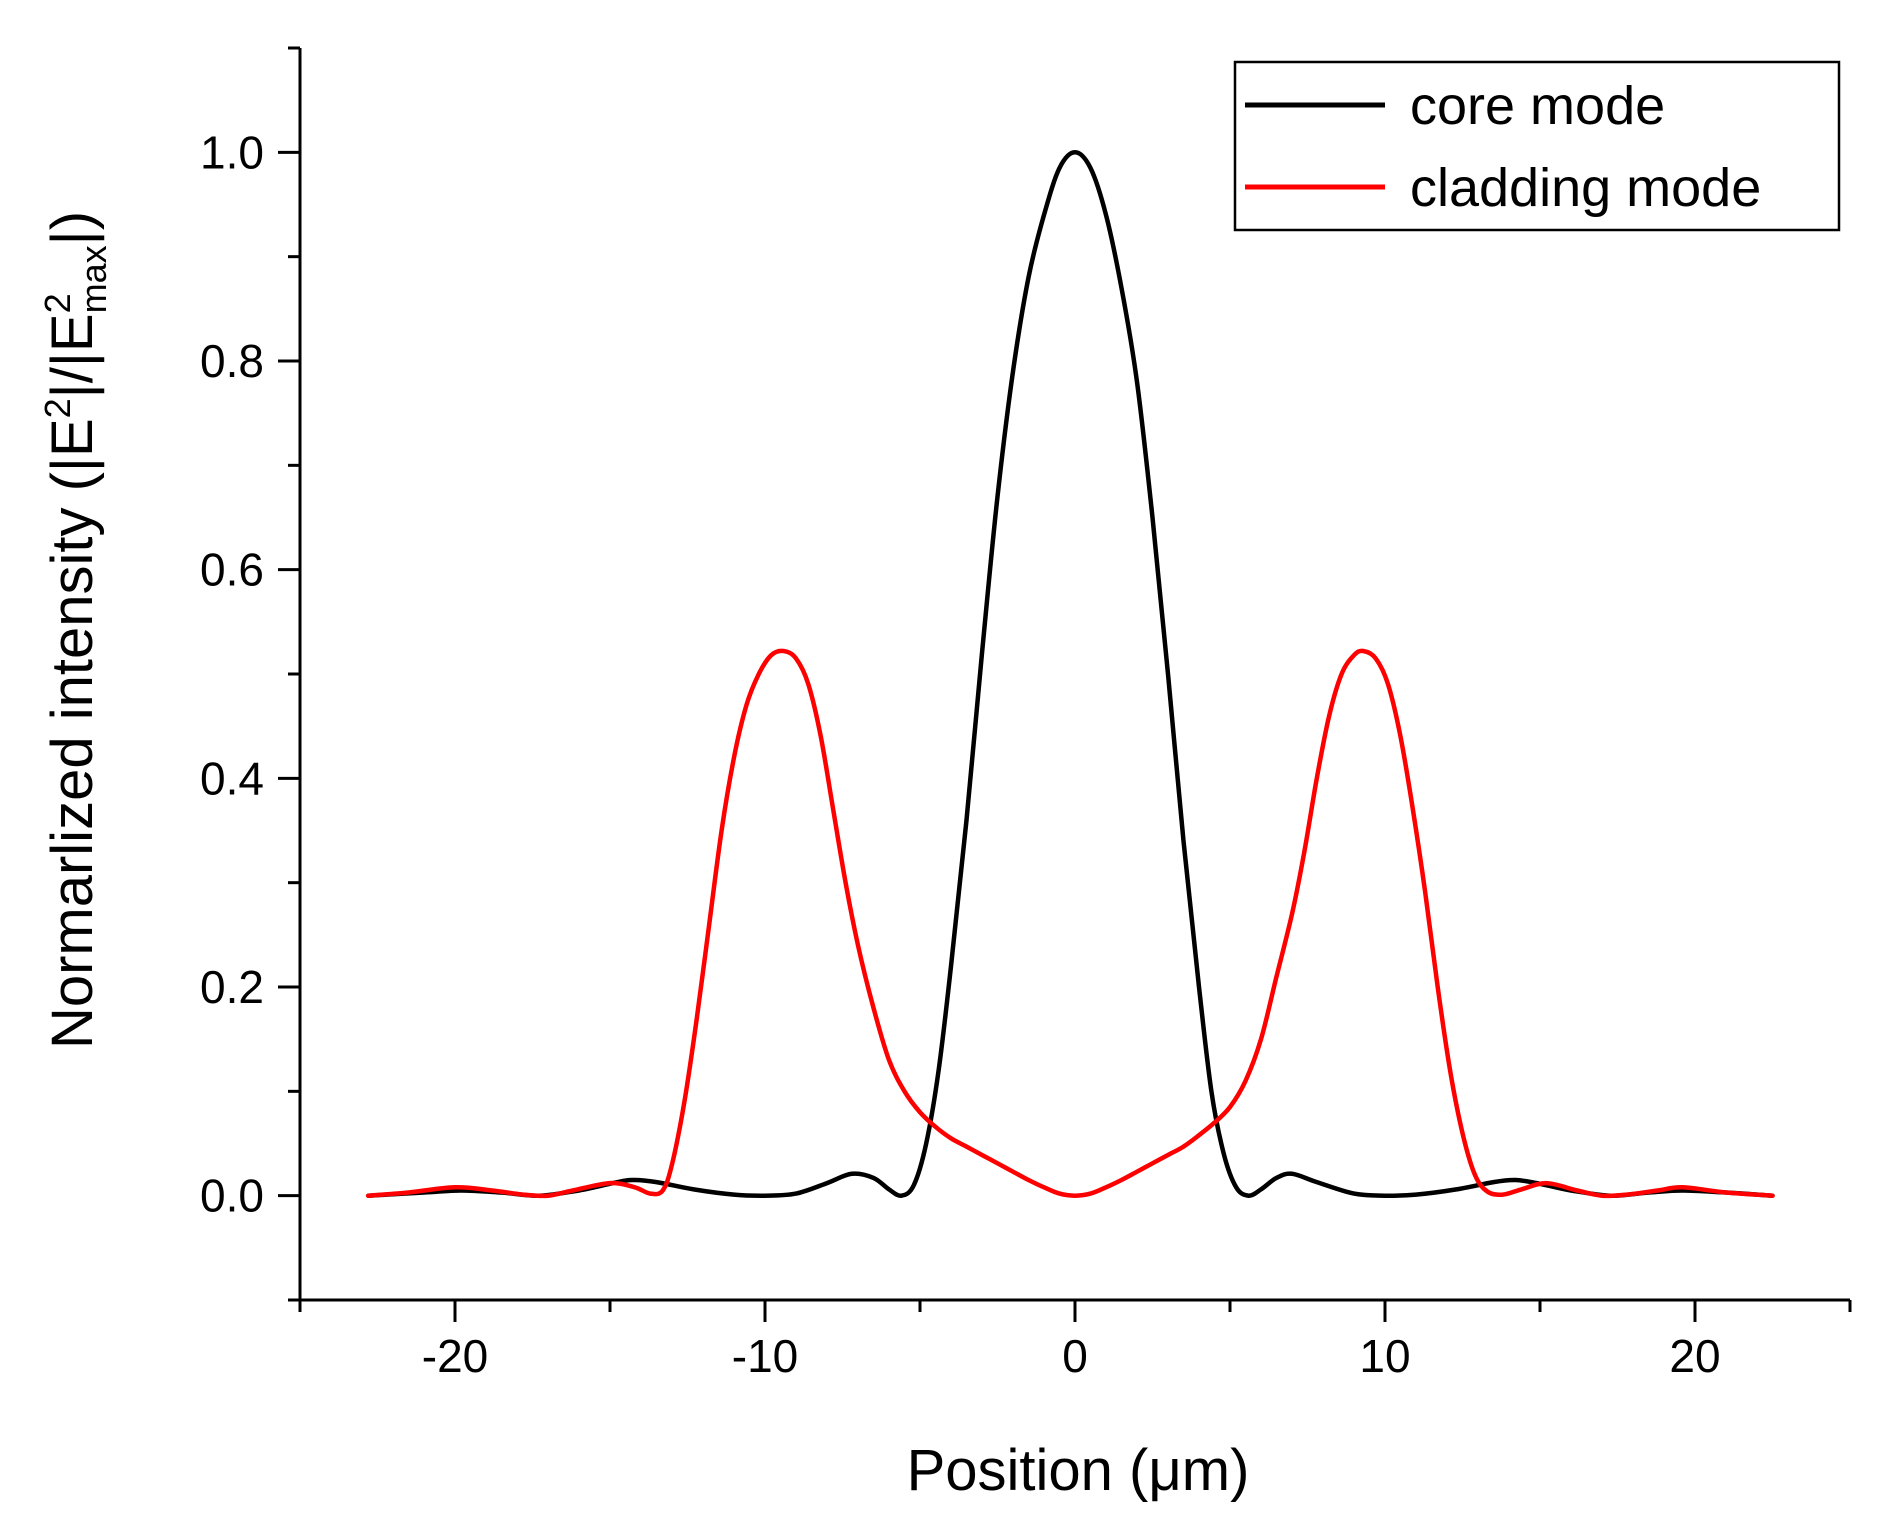 The image size is (1878, 1518). I want to click on y-tick-label: 1.0, so click(232, 152).